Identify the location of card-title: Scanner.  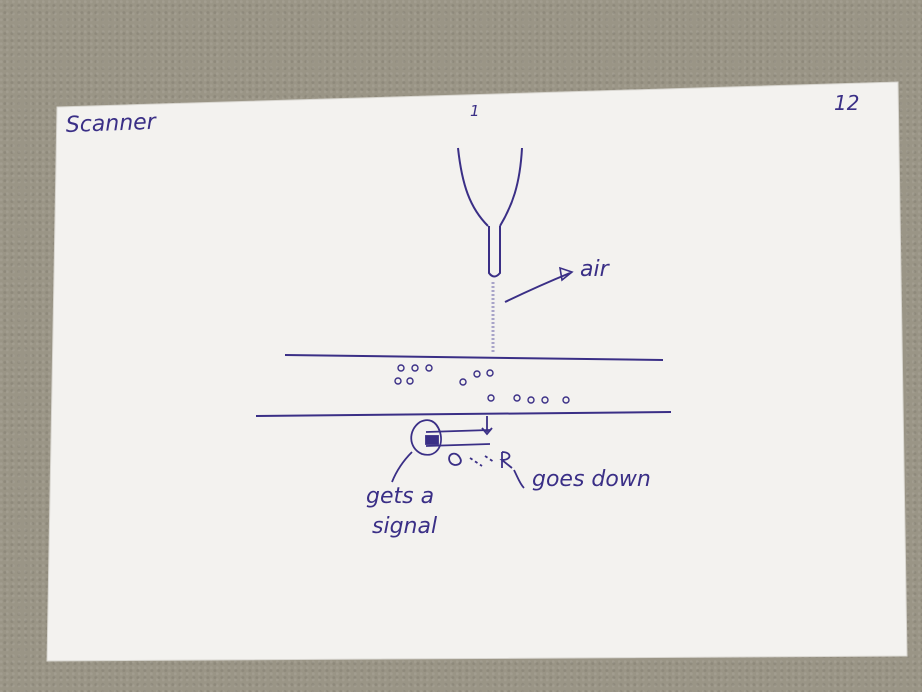
(111, 124).